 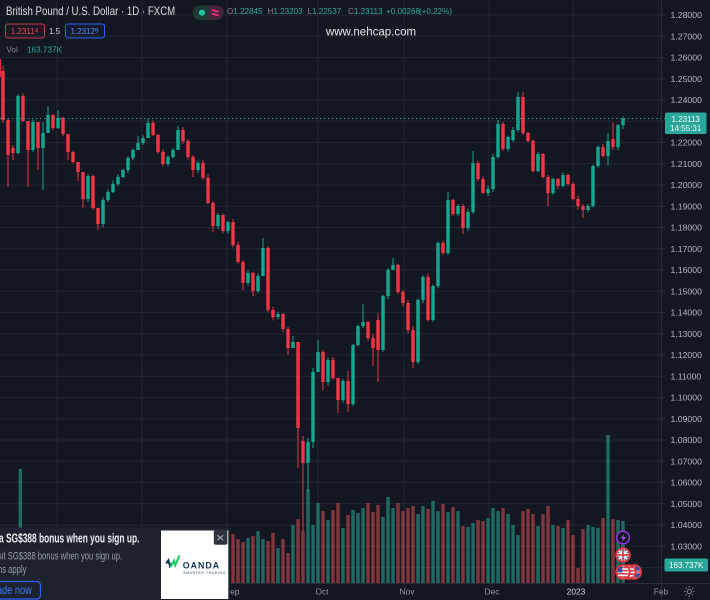 What do you see at coordinates (687, 440) in the screenshot?
I see `svg-text: 1.08000` at bounding box center [687, 440].